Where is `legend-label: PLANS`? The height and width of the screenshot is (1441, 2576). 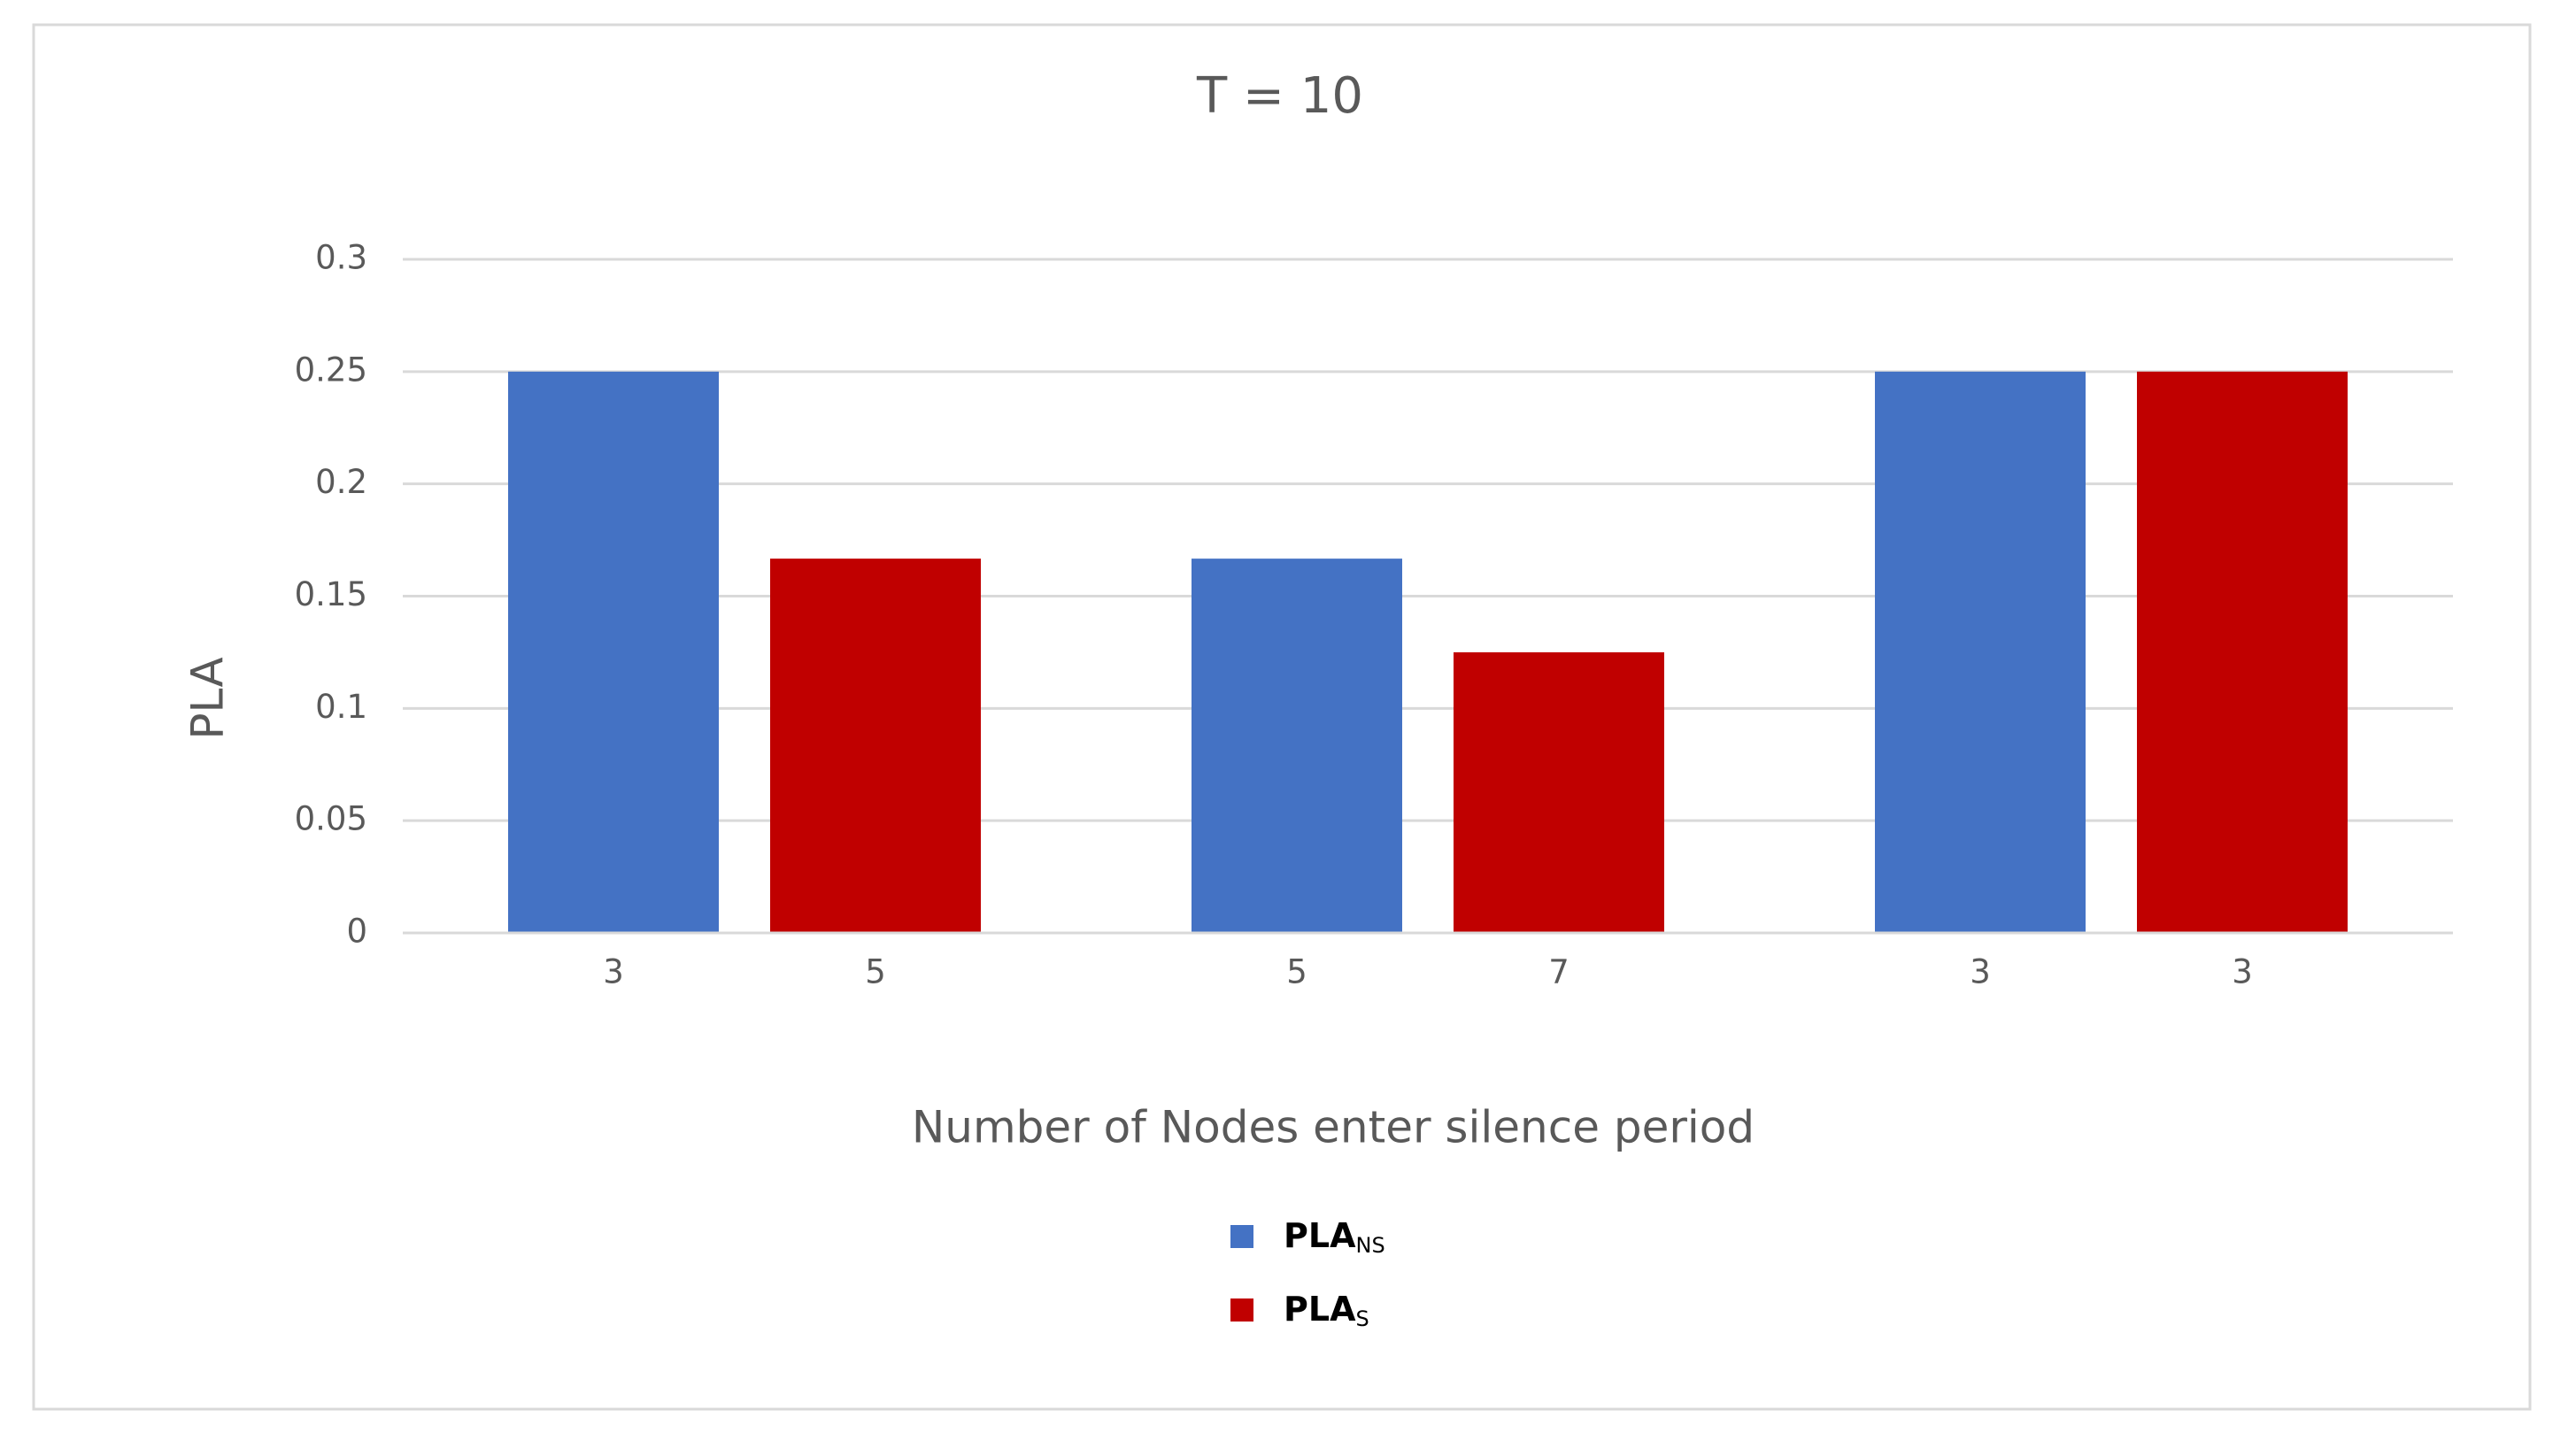
legend-label: PLANS is located at coordinates (1334, 1237).